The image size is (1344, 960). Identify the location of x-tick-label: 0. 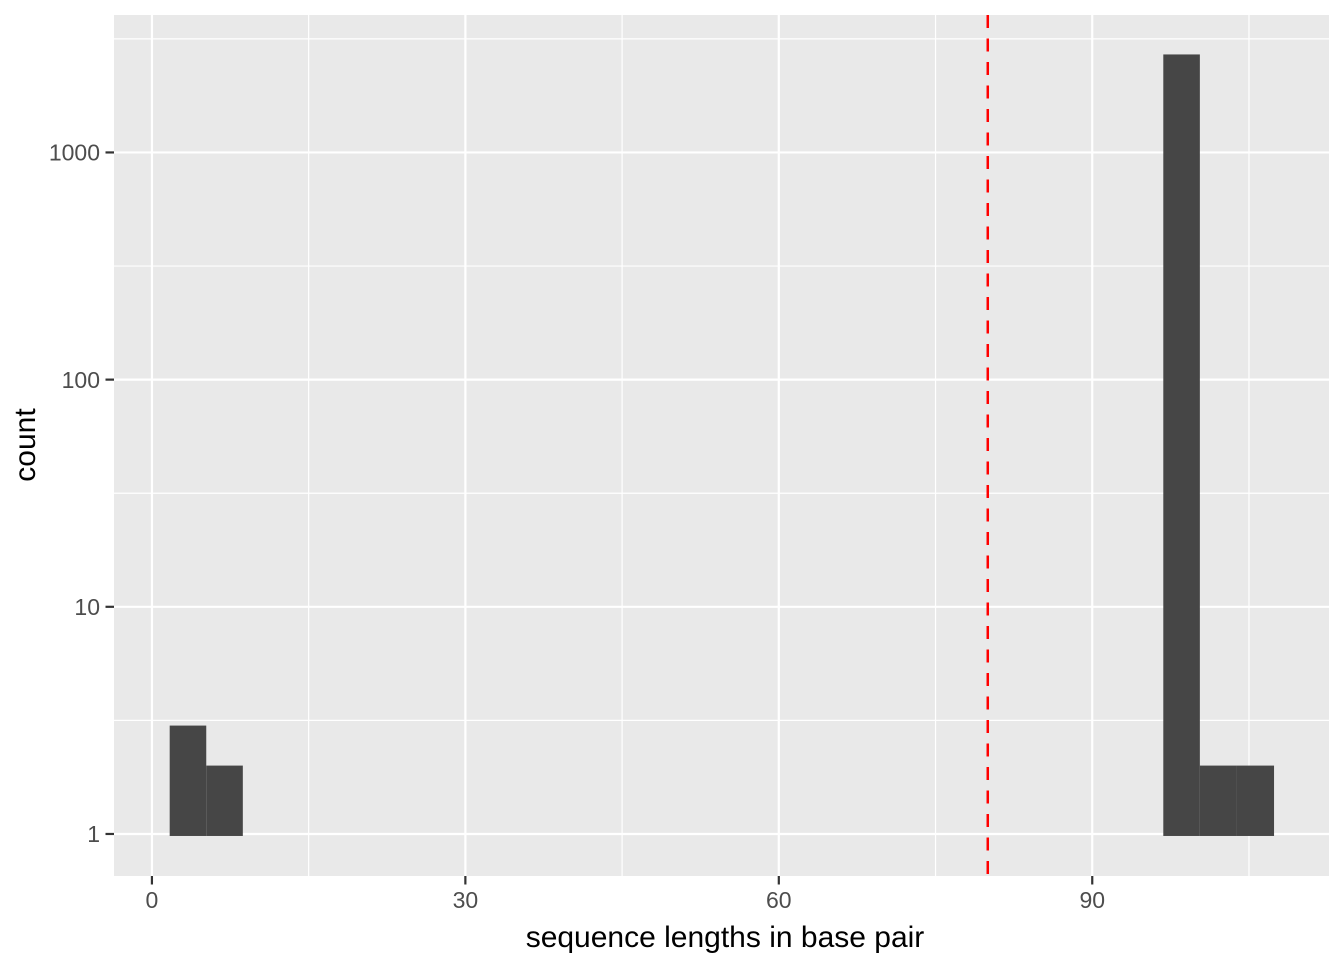
(152, 900).